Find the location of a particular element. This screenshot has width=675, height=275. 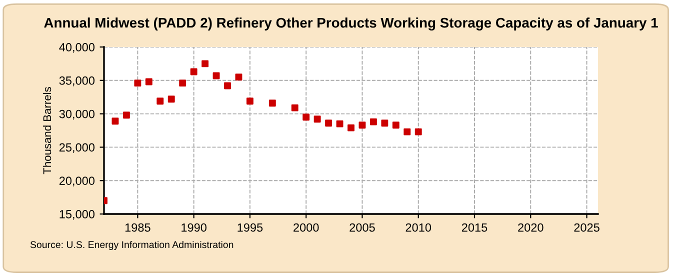

chart-title: Annual Midwest (PADD 2) Refinery Other Products Working Storage Capacity as of January 1 is located at coordinates (351, 23).